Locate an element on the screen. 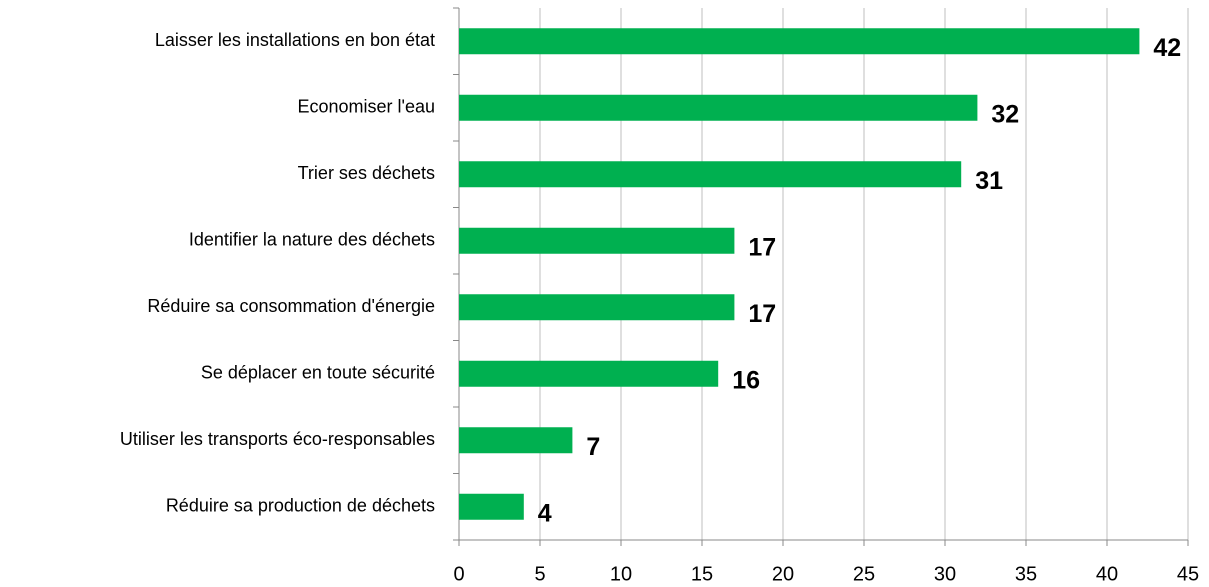  x-tick-label: 30 is located at coordinates (945, 574).